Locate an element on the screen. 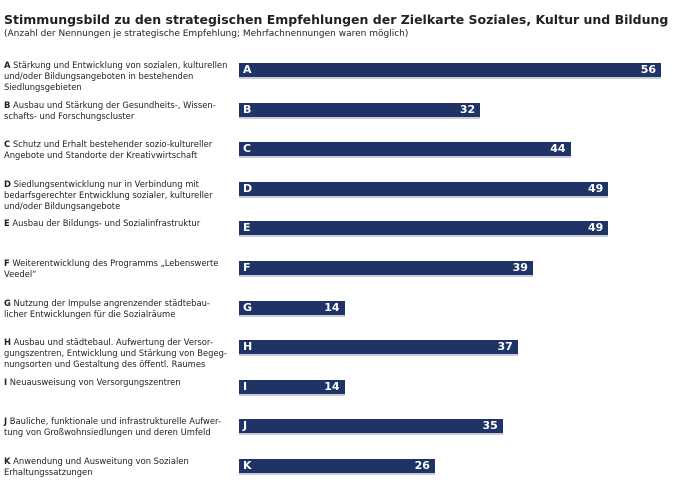 This screenshot has width=680, height=491. category-letter: J is located at coordinates (6, 421).